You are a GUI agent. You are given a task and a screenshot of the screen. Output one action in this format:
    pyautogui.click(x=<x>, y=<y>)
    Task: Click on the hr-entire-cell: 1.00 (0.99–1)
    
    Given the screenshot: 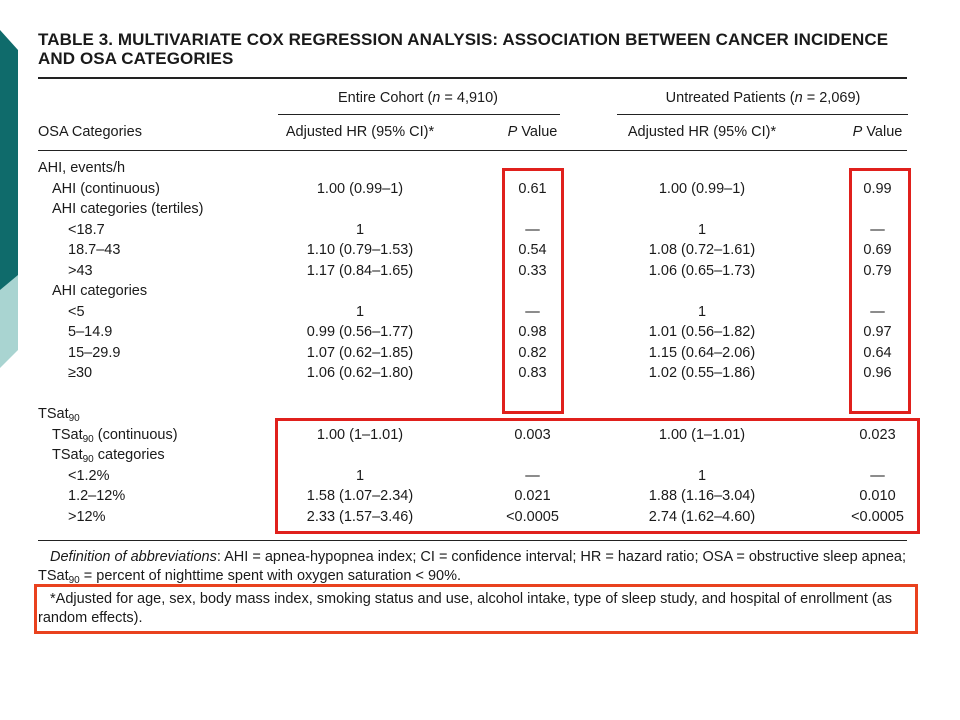 What is the action you would take?
    pyautogui.click(x=360, y=188)
    